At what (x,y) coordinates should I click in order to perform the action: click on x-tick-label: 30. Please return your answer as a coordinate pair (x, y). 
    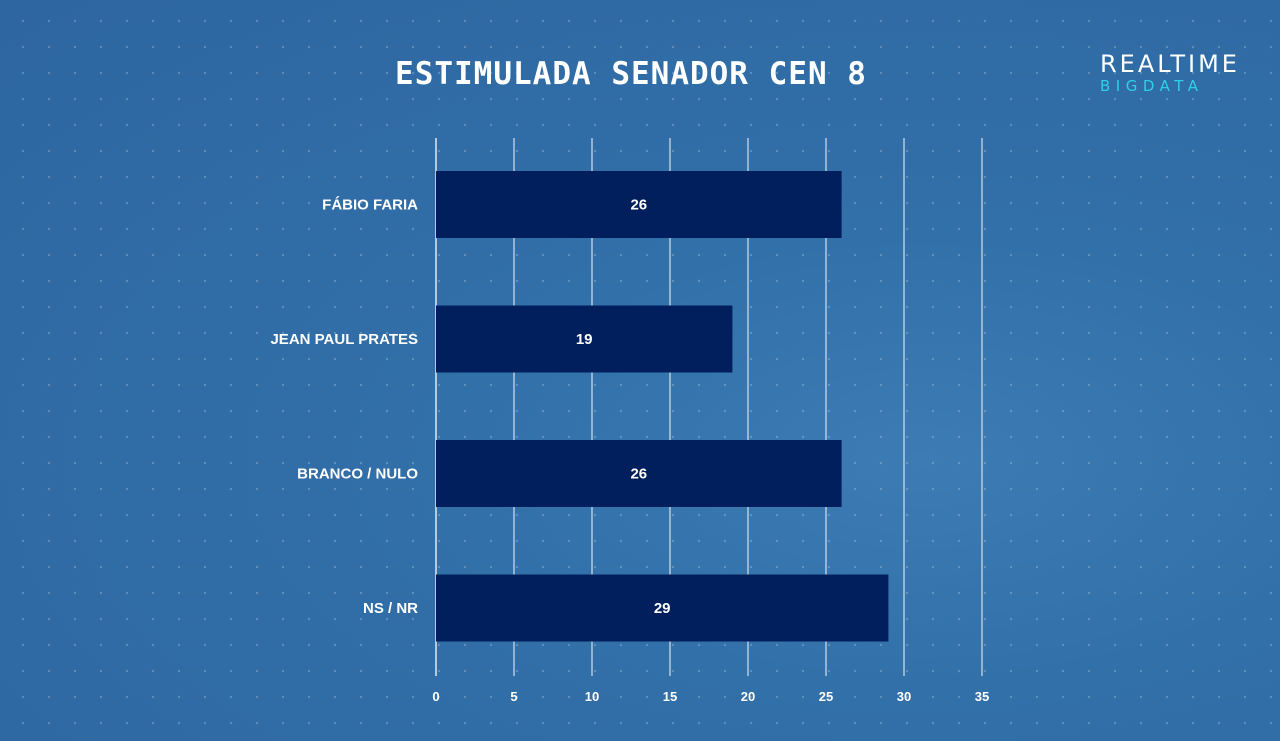
    Looking at the image, I should click on (904, 696).